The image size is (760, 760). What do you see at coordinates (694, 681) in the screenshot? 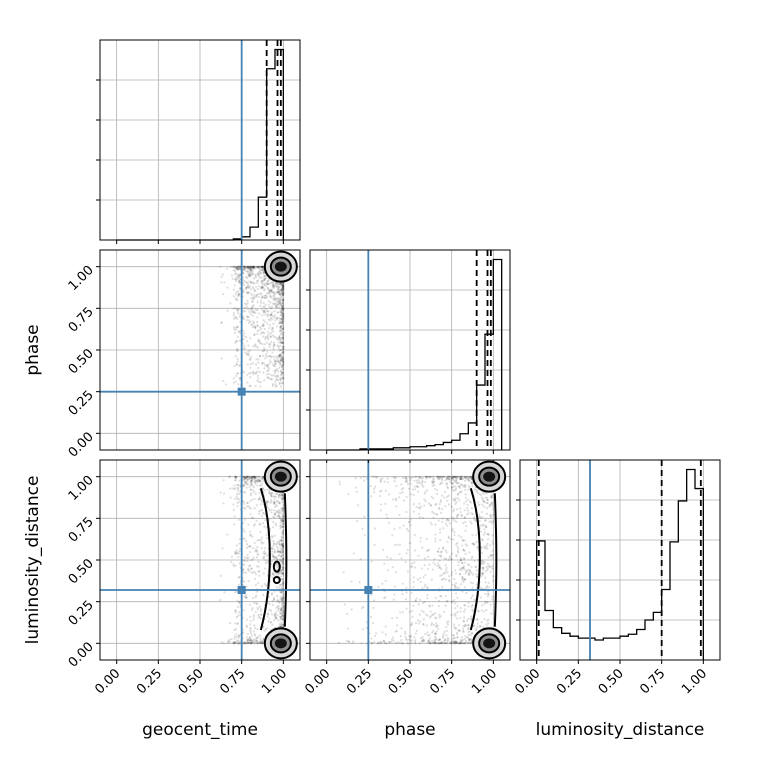
I see `x-tick-label: 1.00` at bounding box center [694, 681].